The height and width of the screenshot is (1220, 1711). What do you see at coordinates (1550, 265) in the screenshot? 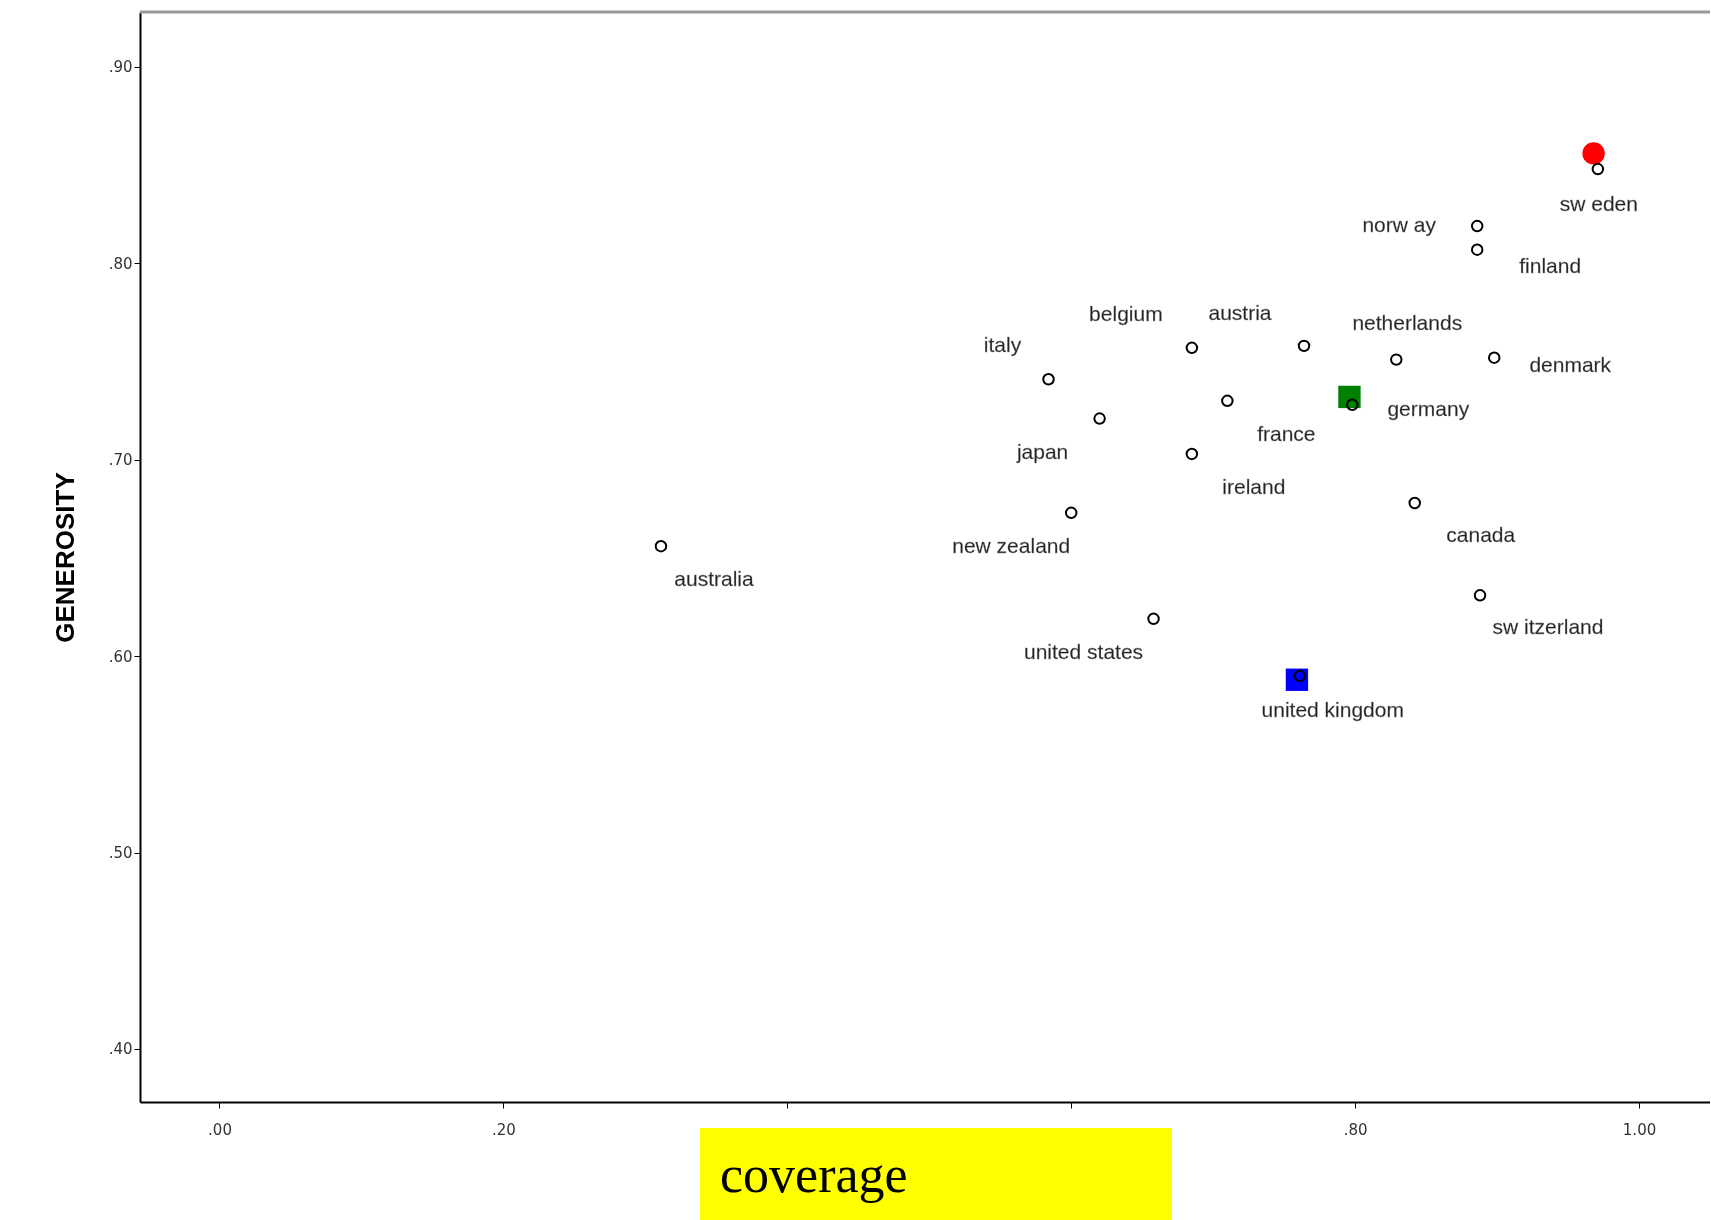
I see `annotation: finland` at bounding box center [1550, 265].